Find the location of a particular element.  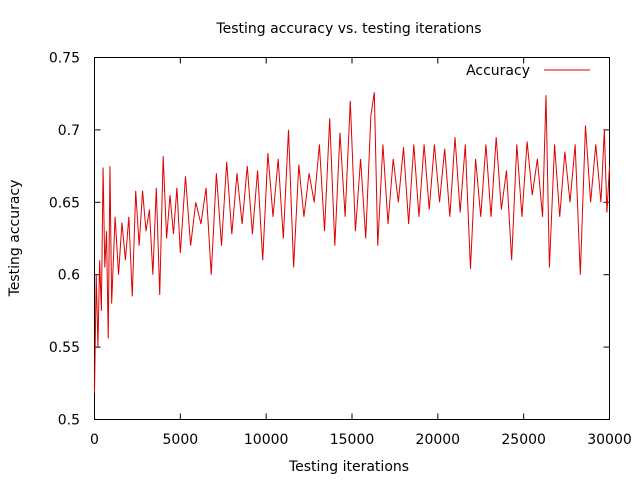

x-tick-label: 25000 is located at coordinates (523, 440).